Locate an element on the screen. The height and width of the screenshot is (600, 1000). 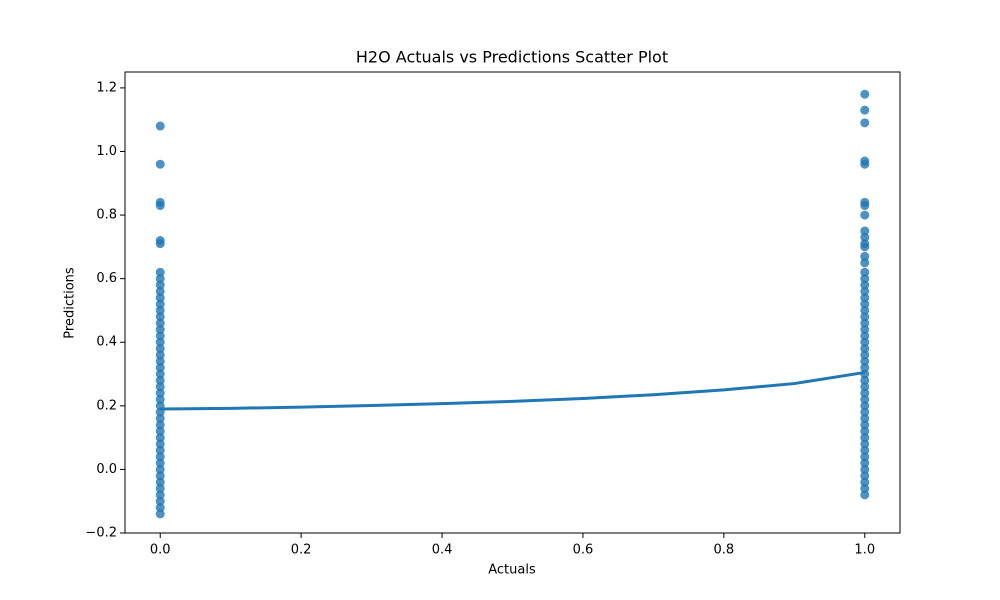
y-tick-label: 0.4 is located at coordinates (106, 342).